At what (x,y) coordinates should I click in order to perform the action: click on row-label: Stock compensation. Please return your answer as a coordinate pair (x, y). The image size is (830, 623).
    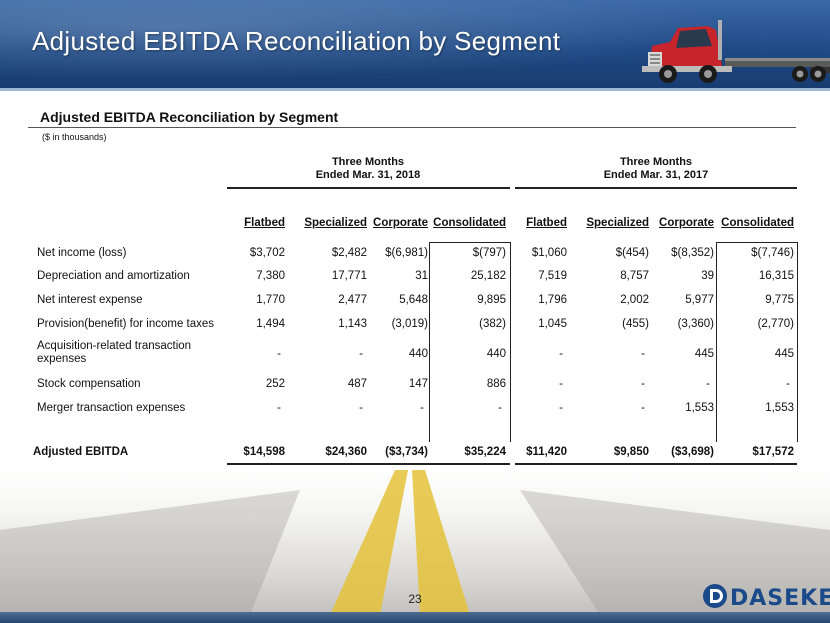
    Looking at the image, I should click on (89, 384).